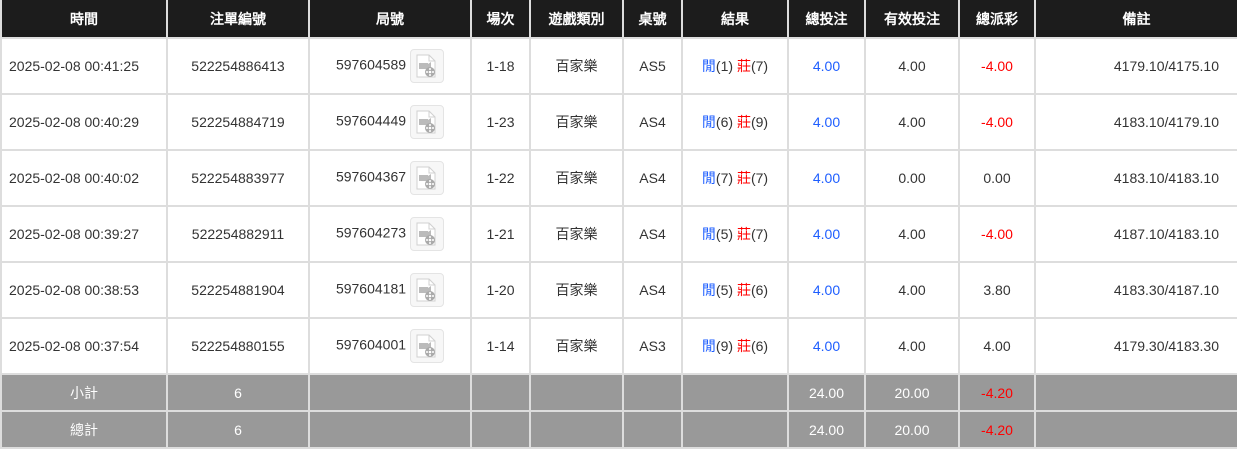 The image size is (1237, 449). Describe the element at coordinates (997, 346) in the screenshot. I see `payout: 4.00` at that location.